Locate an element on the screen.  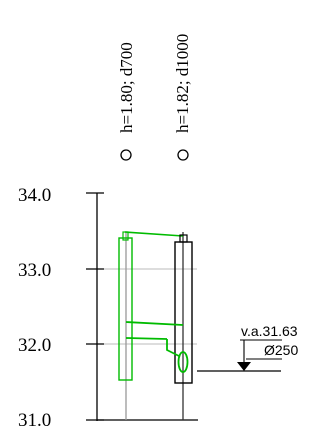
manhole-2-cap is located at coordinates (183, 238).